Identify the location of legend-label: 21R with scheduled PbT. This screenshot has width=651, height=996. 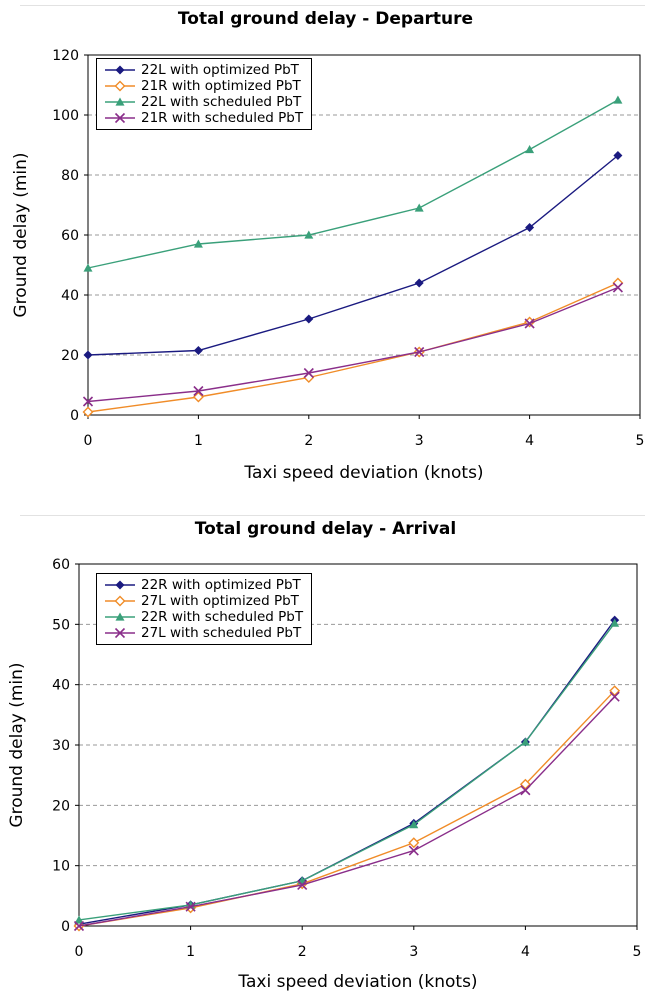
(222, 118).